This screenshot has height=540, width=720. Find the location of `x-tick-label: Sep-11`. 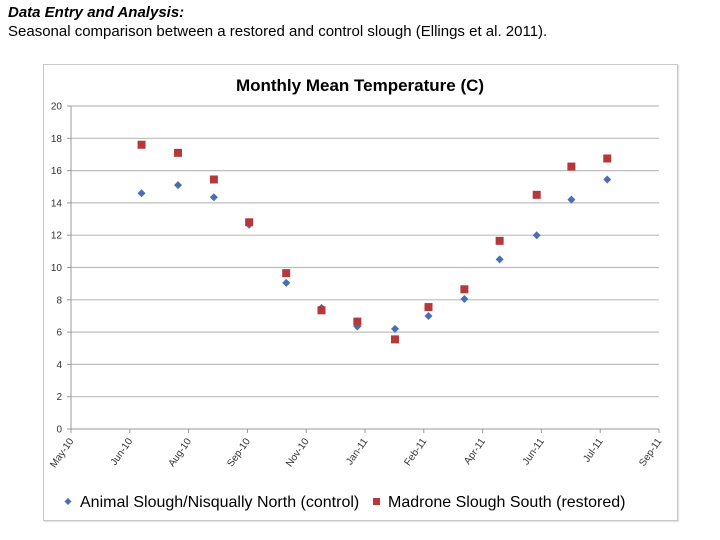

x-tick-label: Sep-11 is located at coordinates (650, 452).